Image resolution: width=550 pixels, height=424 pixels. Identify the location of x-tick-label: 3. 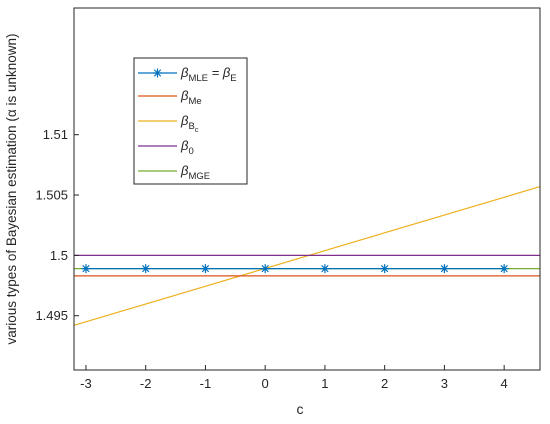
(444, 383).